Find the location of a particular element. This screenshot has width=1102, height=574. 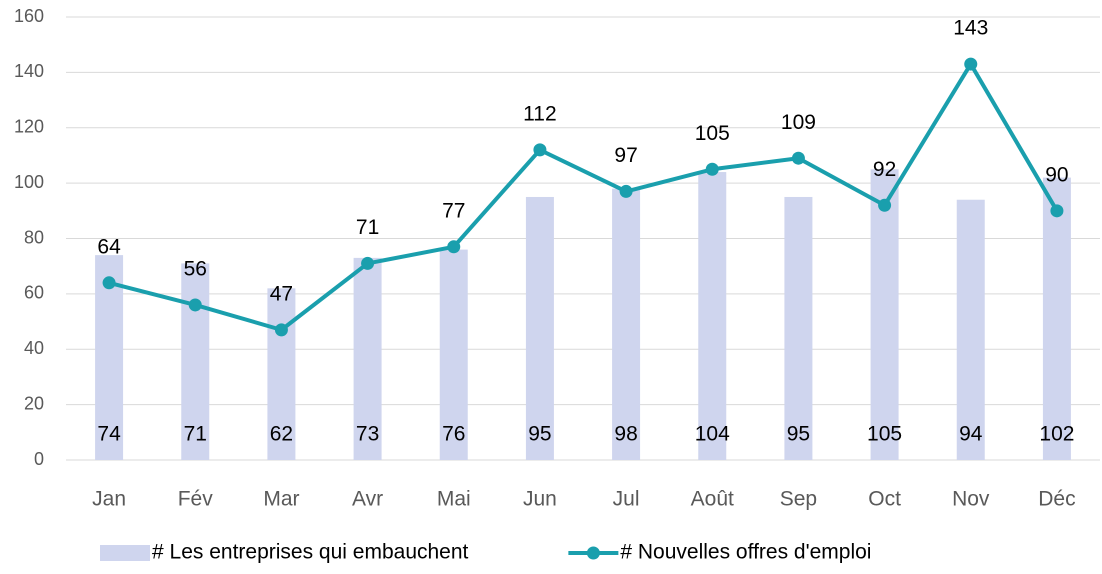

bar-value-label: 102 is located at coordinates (1056, 434).